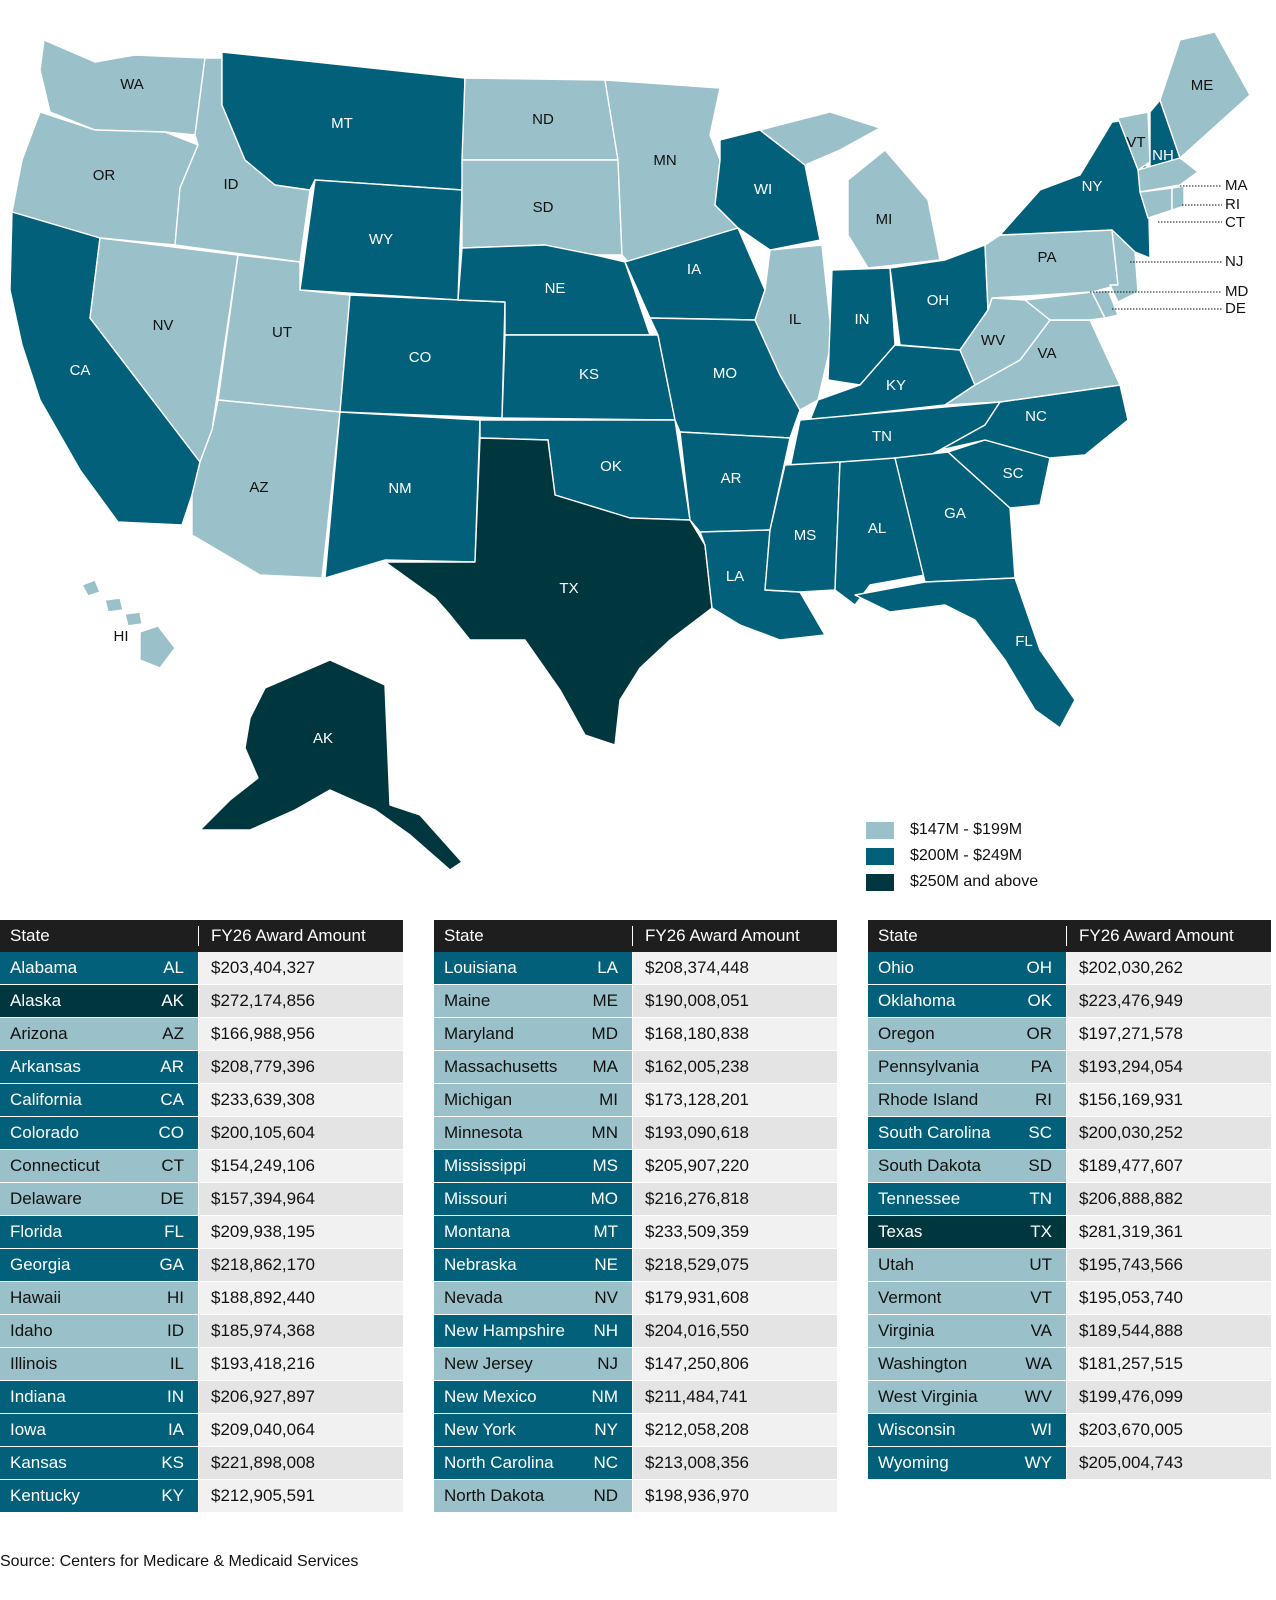 Image resolution: width=1276 pixels, height=1600 pixels. What do you see at coordinates (795, 319) in the screenshot?
I see `map-label-IL: IL` at bounding box center [795, 319].